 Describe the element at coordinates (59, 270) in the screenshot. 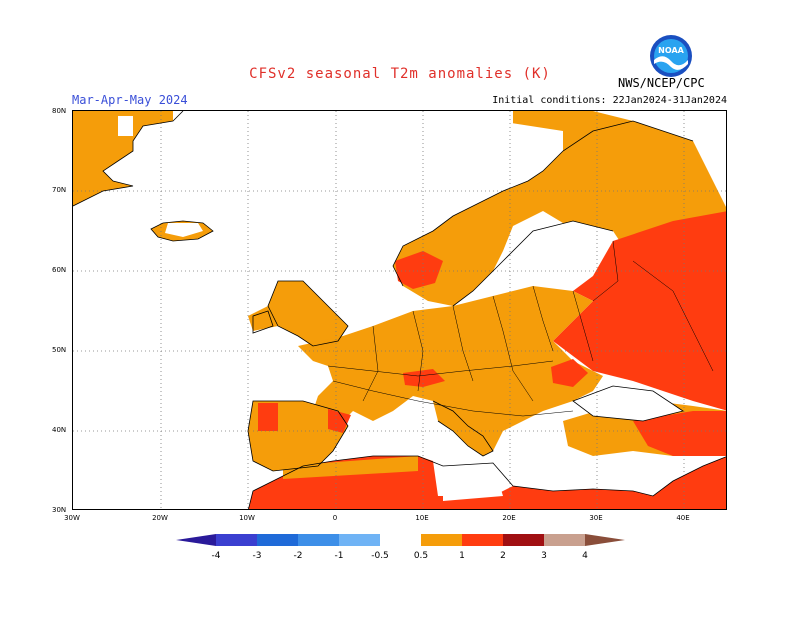

I see `lat-label-60n: 60N` at that location.